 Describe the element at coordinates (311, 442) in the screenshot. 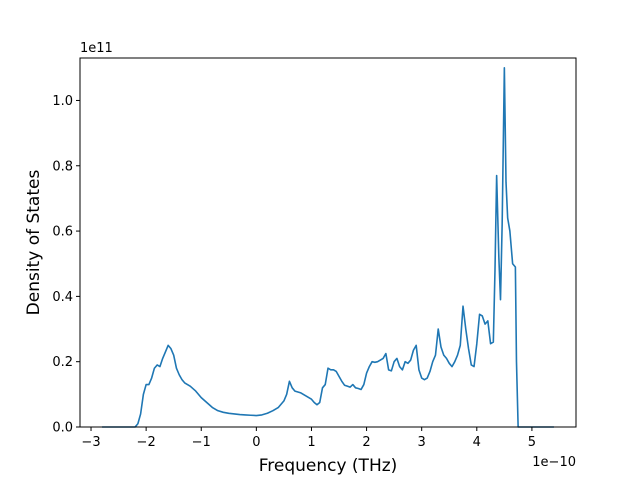

I see `x-tick-label: 1` at that location.